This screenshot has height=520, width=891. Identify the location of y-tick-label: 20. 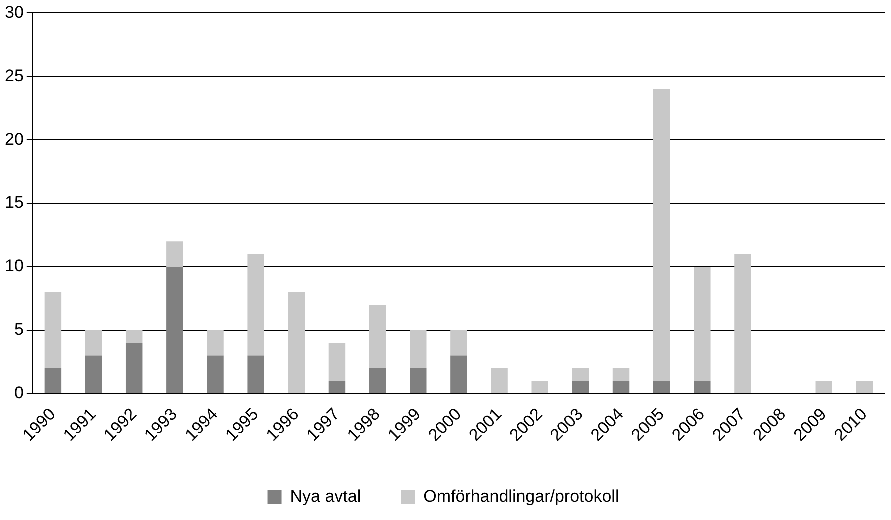
(14, 139).